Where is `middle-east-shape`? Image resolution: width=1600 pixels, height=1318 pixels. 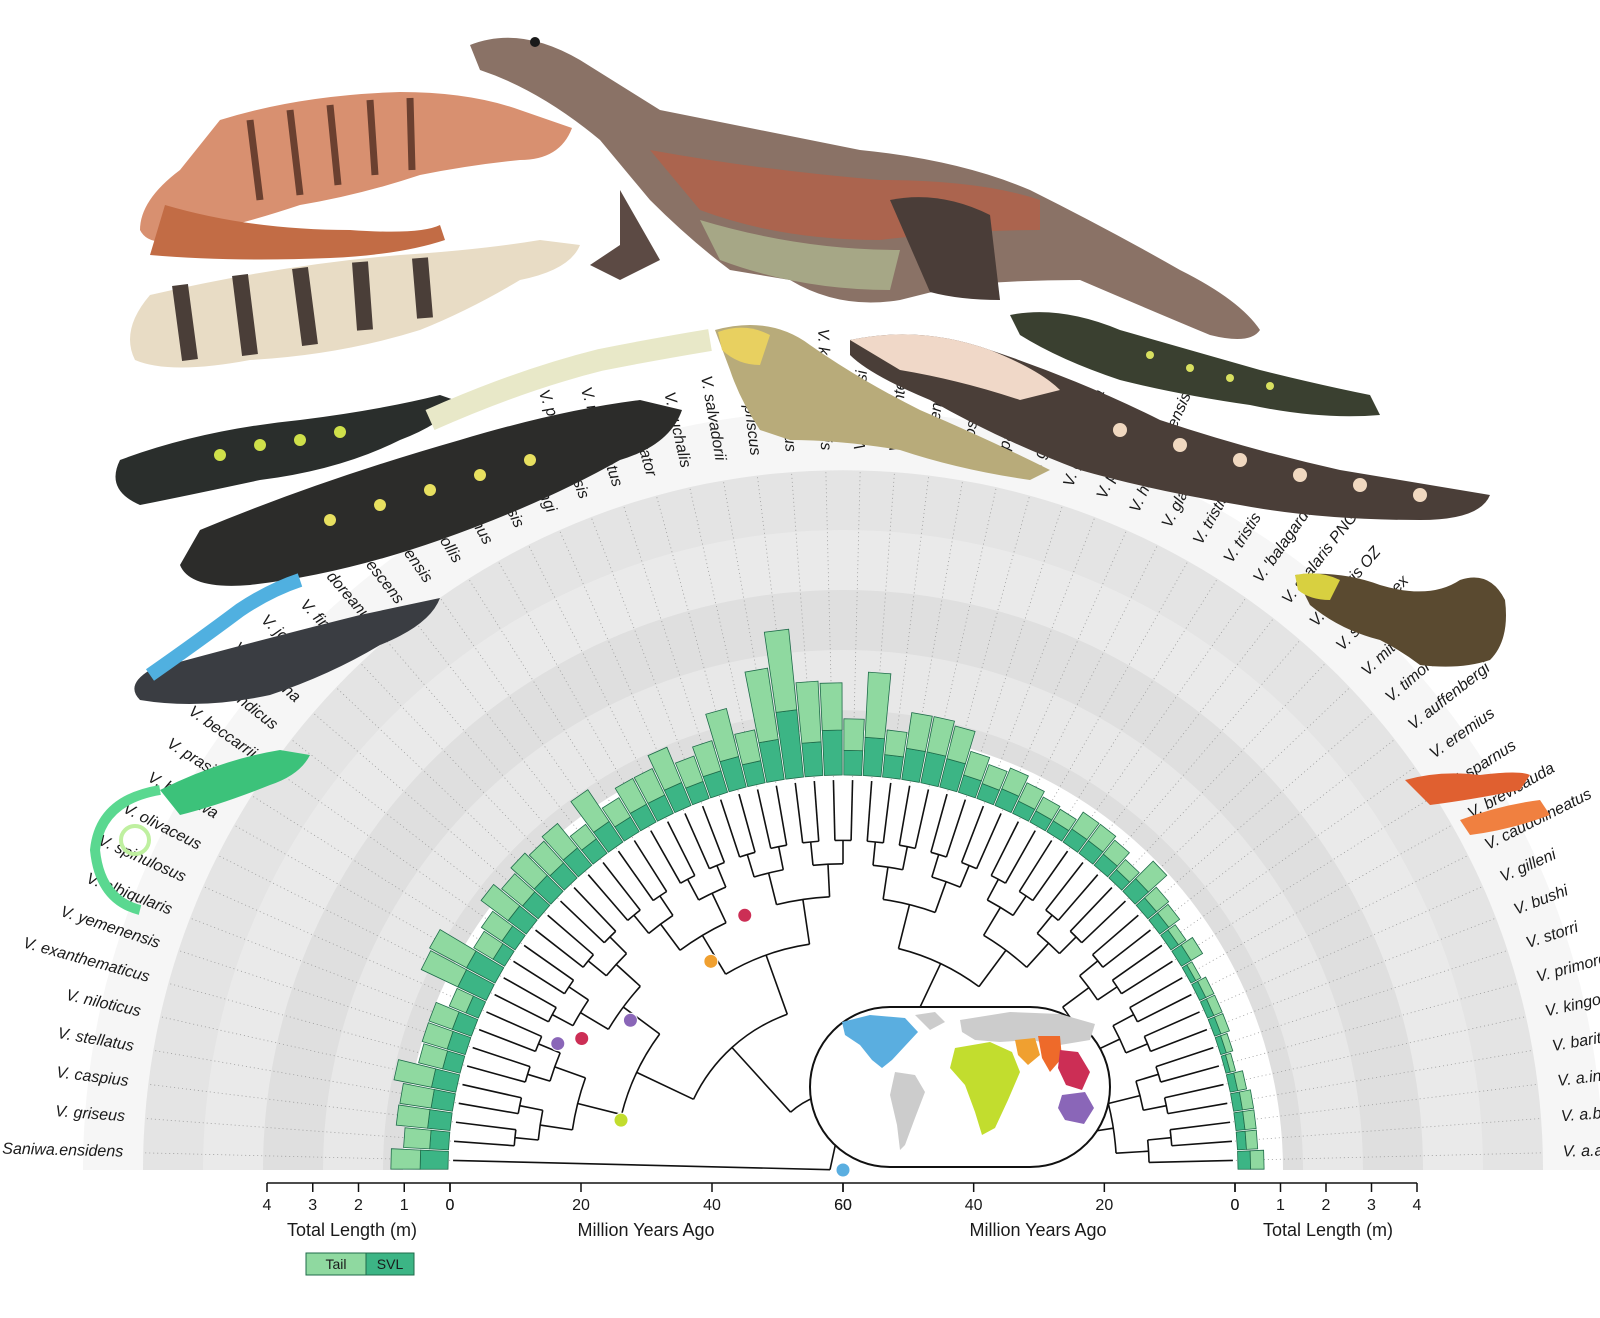 middle-east-shape is located at coordinates (1027, 1051).